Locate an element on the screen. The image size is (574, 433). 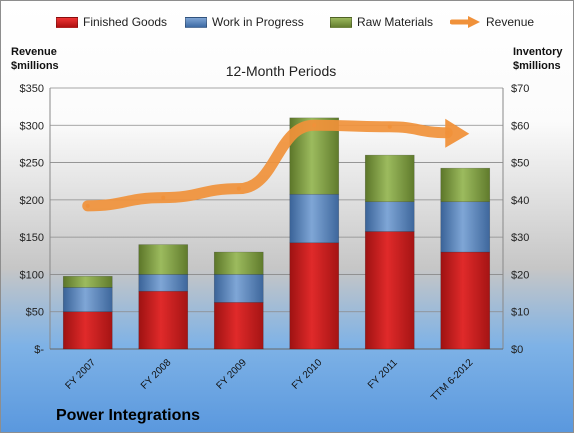
left-tick-label: $300 is located at coordinates (32, 126).